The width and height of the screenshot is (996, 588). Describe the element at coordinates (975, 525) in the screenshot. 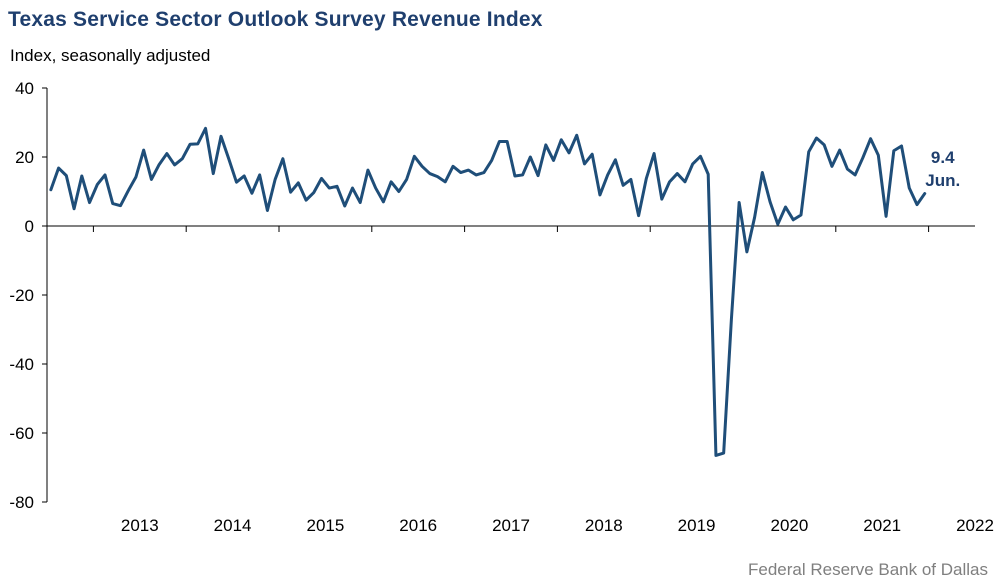

I see `x-tick-label: 2022` at that location.